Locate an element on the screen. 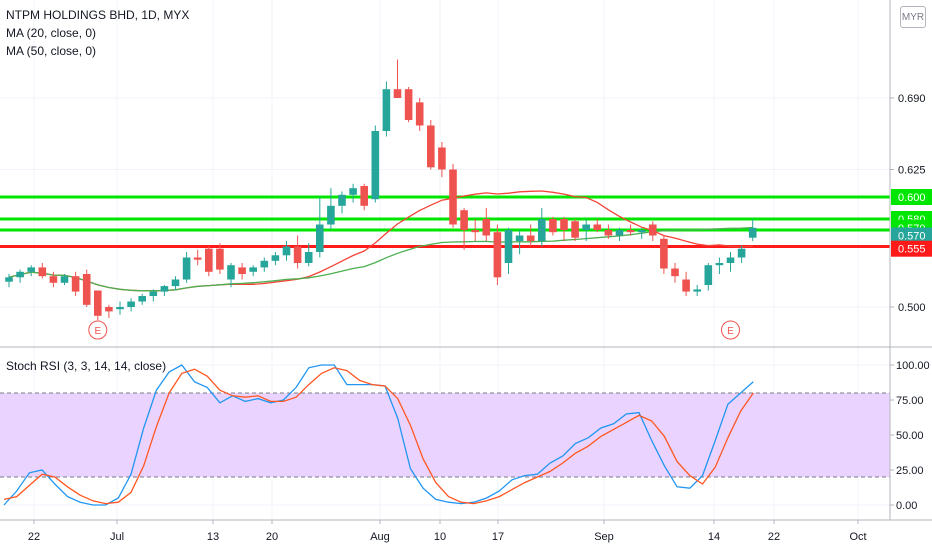 This screenshot has width=932, height=550. moving-averages is located at coordinates (380, 241).